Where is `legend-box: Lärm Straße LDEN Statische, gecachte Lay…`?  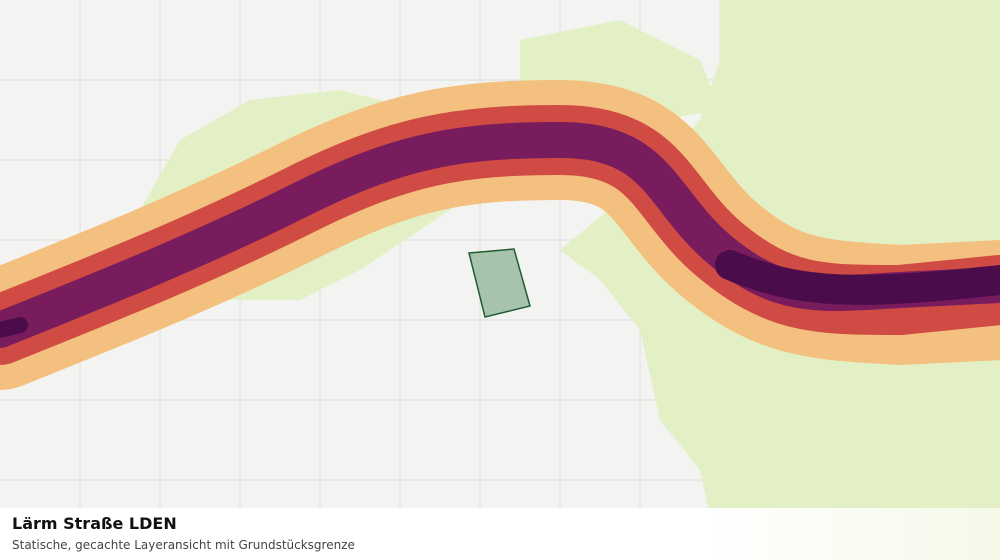 legend-box: Lärm Straße LDEN Statische, gecachte Lay… is located at coordinates (500, 534).